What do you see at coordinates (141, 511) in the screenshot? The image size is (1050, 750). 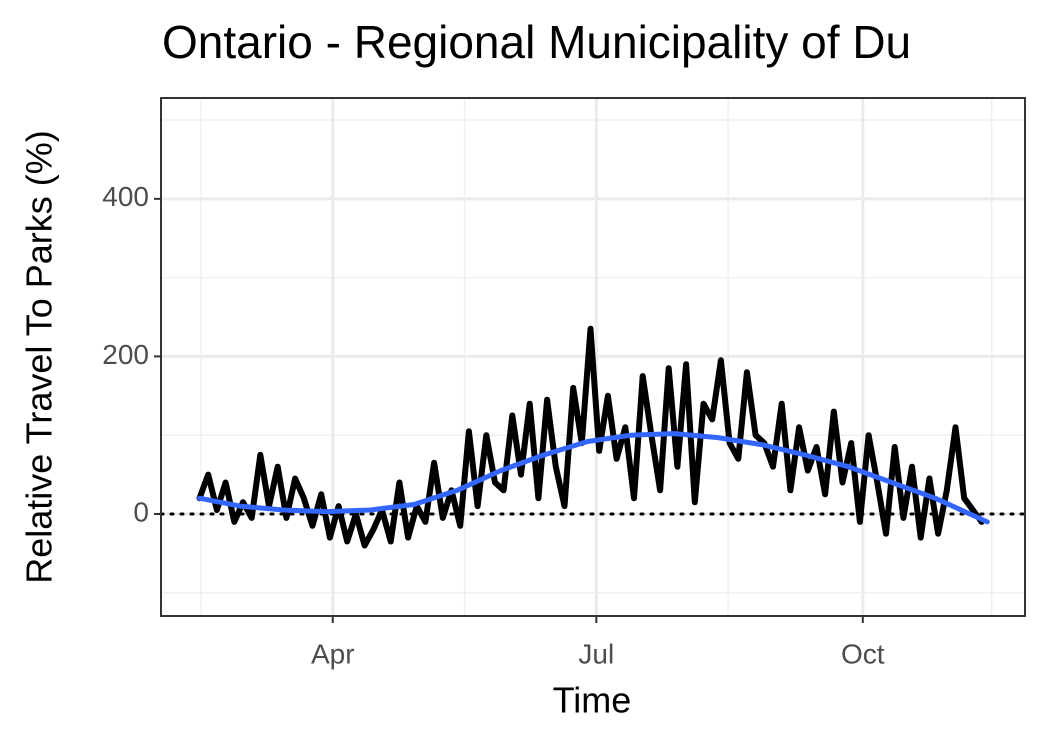 I see `y-tick-label: 0` at bounding box center [141, 511].